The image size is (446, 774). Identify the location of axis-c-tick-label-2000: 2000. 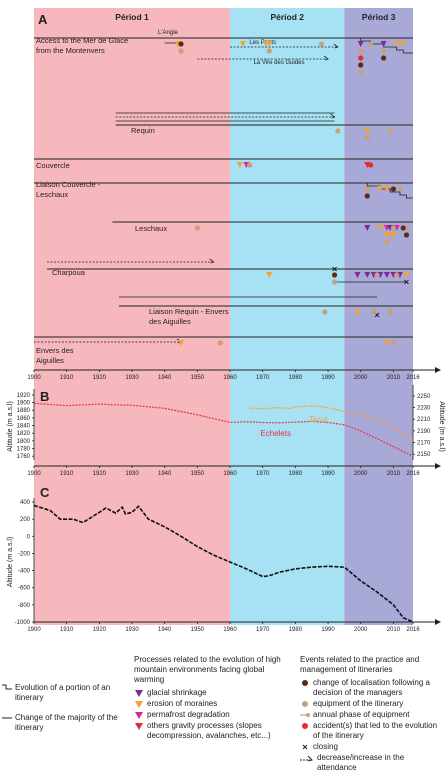
(361, 630).